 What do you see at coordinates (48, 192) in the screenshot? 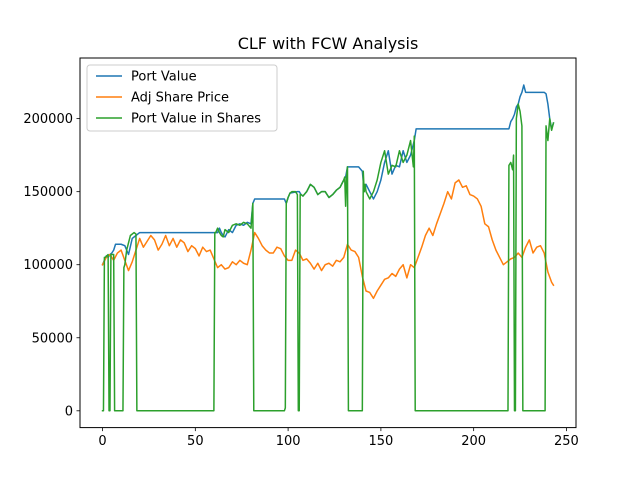
I see `y-tick-label: 150000` at bounding box center [48, 192].